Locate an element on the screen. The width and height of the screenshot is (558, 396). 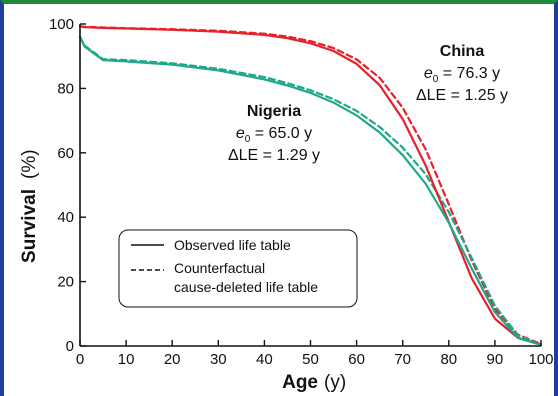
y-tick-label: 0 is located at coordinates (70, 346).